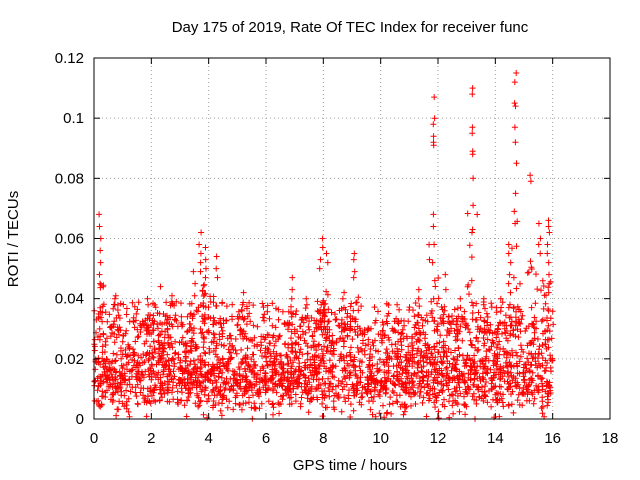 The width and height of the screenshot is (640, 480). What do you see at coordinates (438, 438) in the screenshot?
I see `x-tick-label: 12` at bounding box center [438, 438].